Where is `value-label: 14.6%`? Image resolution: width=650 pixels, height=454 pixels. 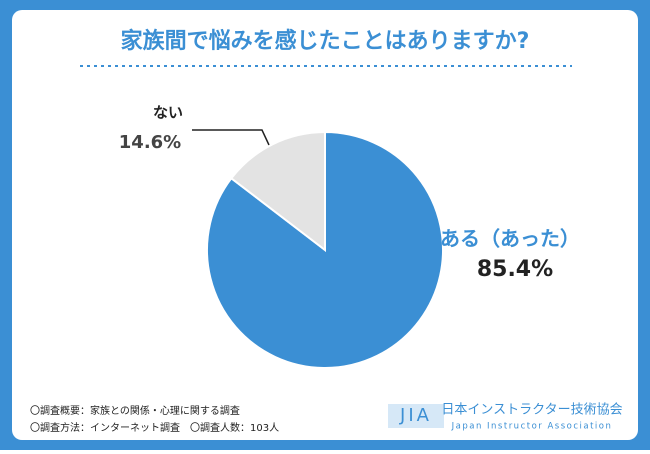
value-label: 14.6% is located at coordinates (150, 142).